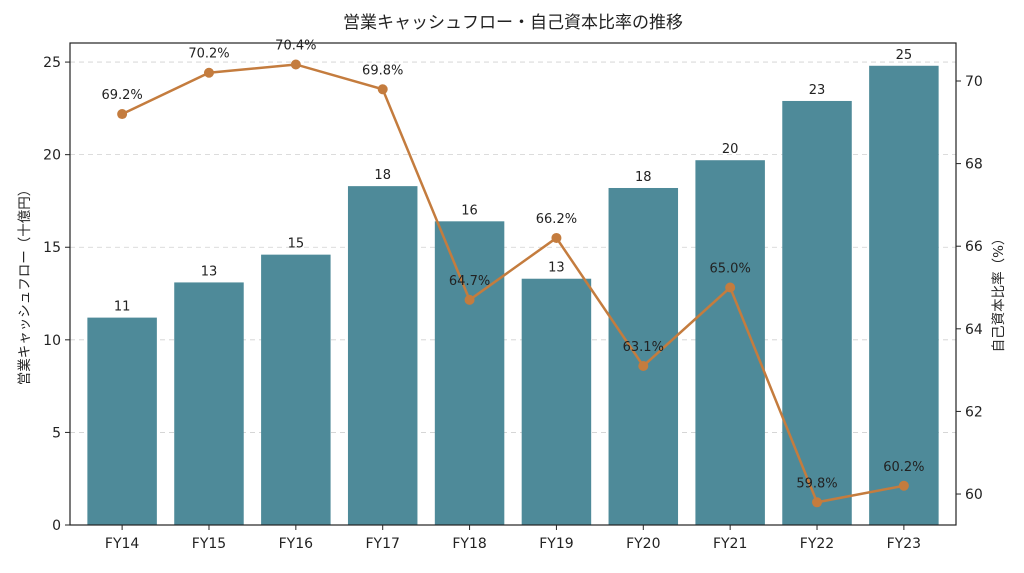 This screenshot has width=1024, height=573. Describe the element at coordinates (969, 288) in the screenshot. I see `right-axis: 60 62 64 66 68 70` at that location.